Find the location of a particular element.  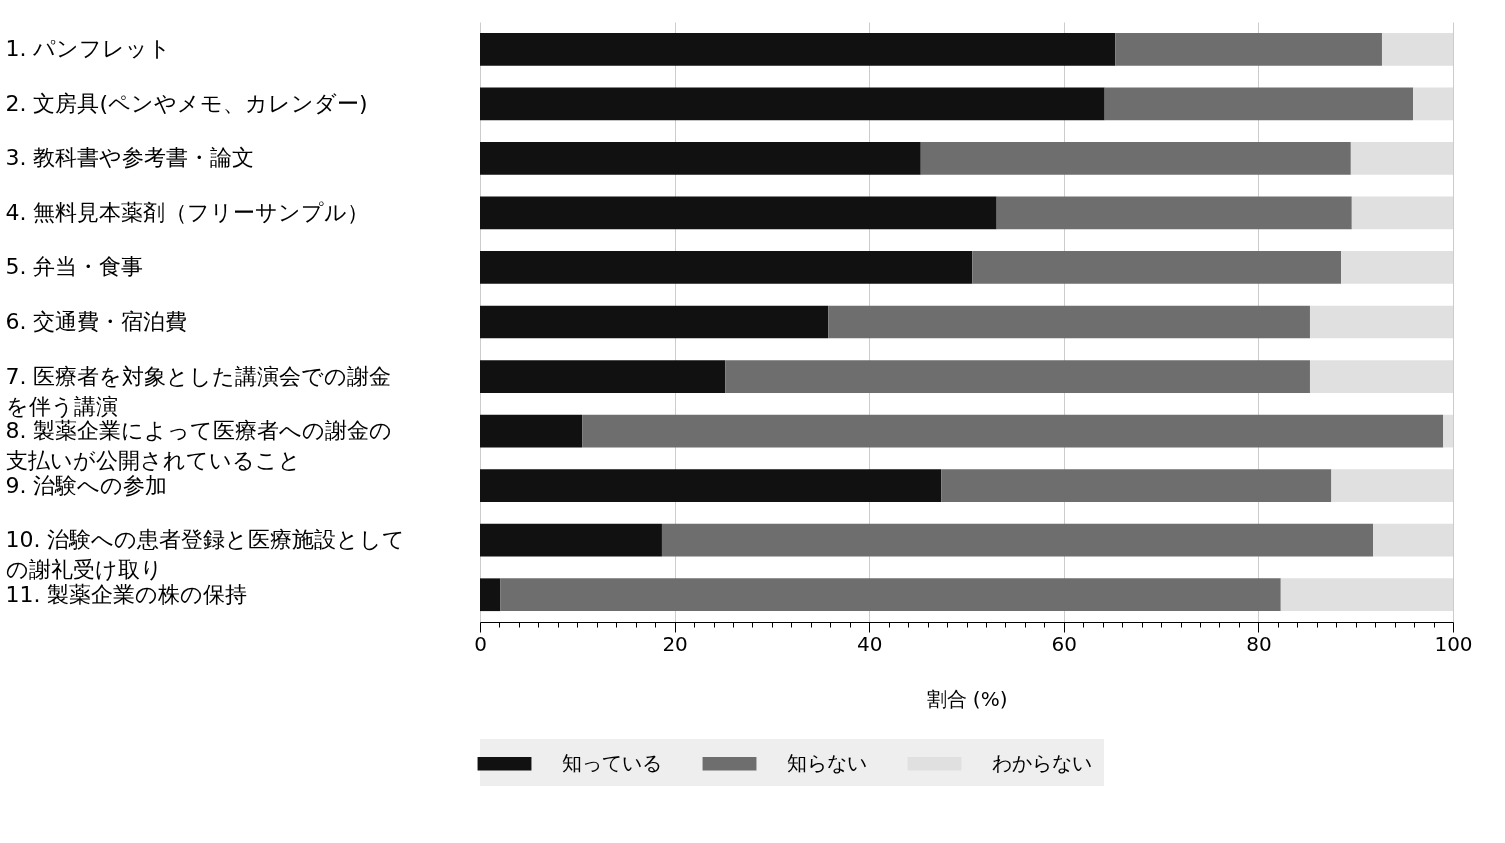

x-tick-label: 0 is located at coordinates (480, 643).